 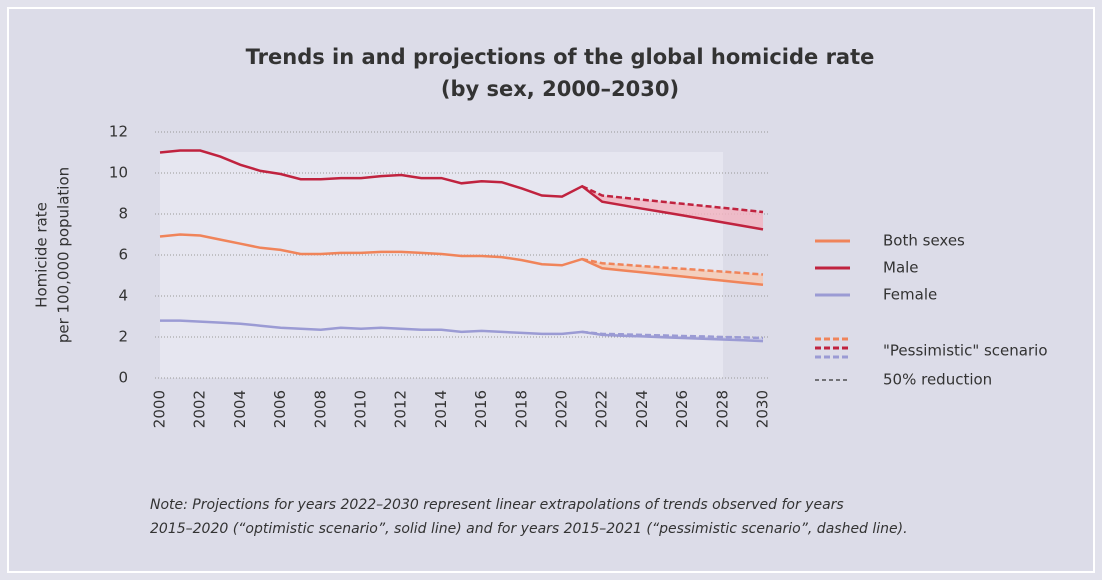 What do you see at coordinates (123, 337) in the screenshot?
I see `y-tick-label: 2` at bounding box center [123, 337].